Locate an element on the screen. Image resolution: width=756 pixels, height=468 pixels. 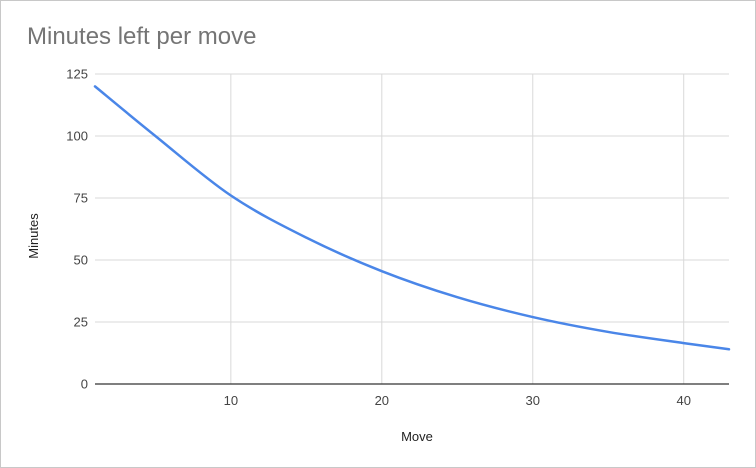
x-axis-label: Move is located at coordinates (417, 436).